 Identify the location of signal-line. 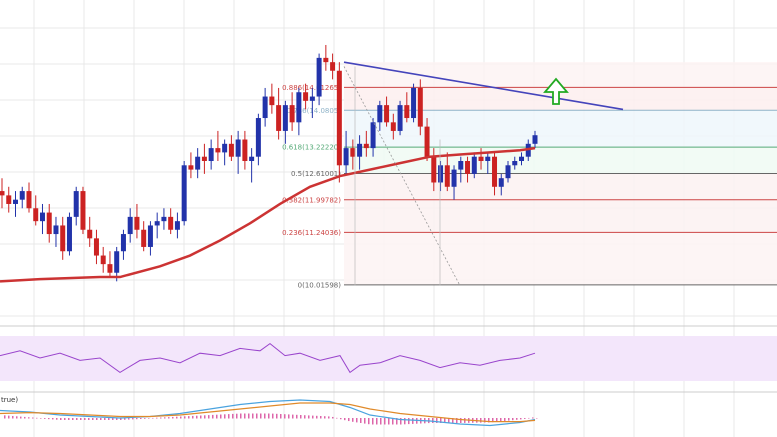
(268, 412).